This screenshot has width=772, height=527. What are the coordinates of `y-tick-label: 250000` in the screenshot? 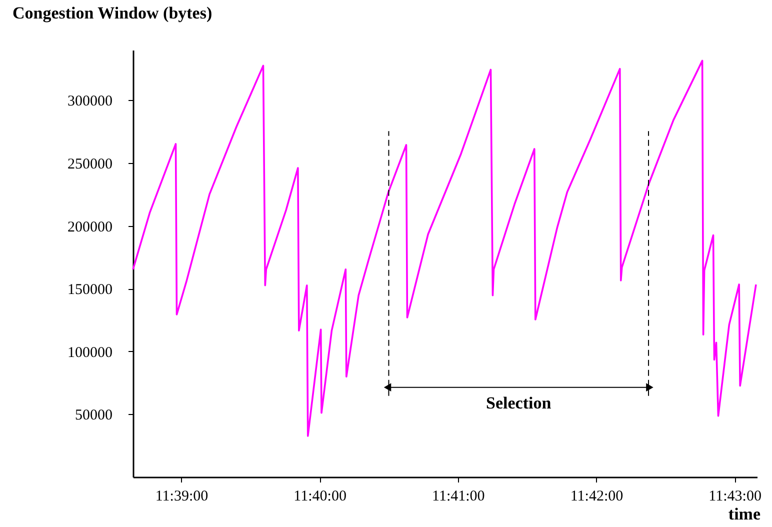 It's located at (90, 164).